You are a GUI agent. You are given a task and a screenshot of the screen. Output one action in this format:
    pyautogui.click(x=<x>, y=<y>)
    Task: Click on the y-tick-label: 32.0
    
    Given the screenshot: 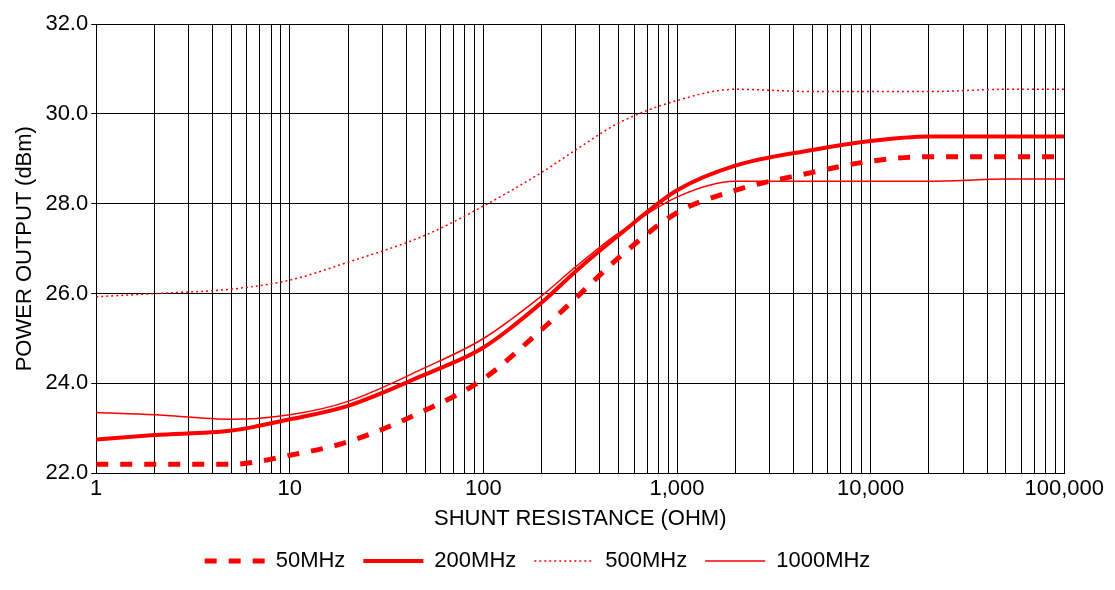 What is the action you would take?
    pyautogui.click(x=67, y=23)
    